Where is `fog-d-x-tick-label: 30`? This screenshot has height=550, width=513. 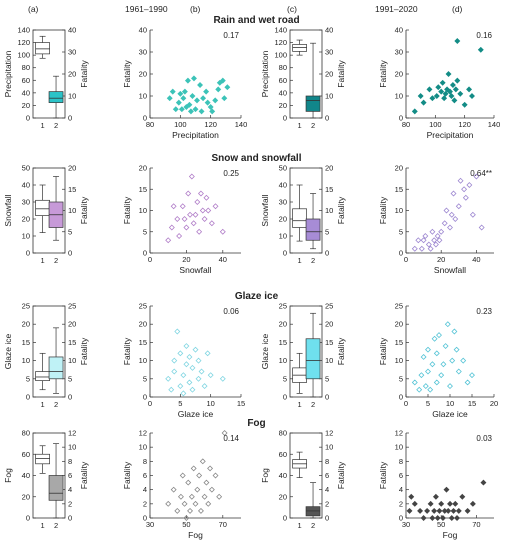
fog-d-x-tick-label: 30 is located at coordinates (406, 524).